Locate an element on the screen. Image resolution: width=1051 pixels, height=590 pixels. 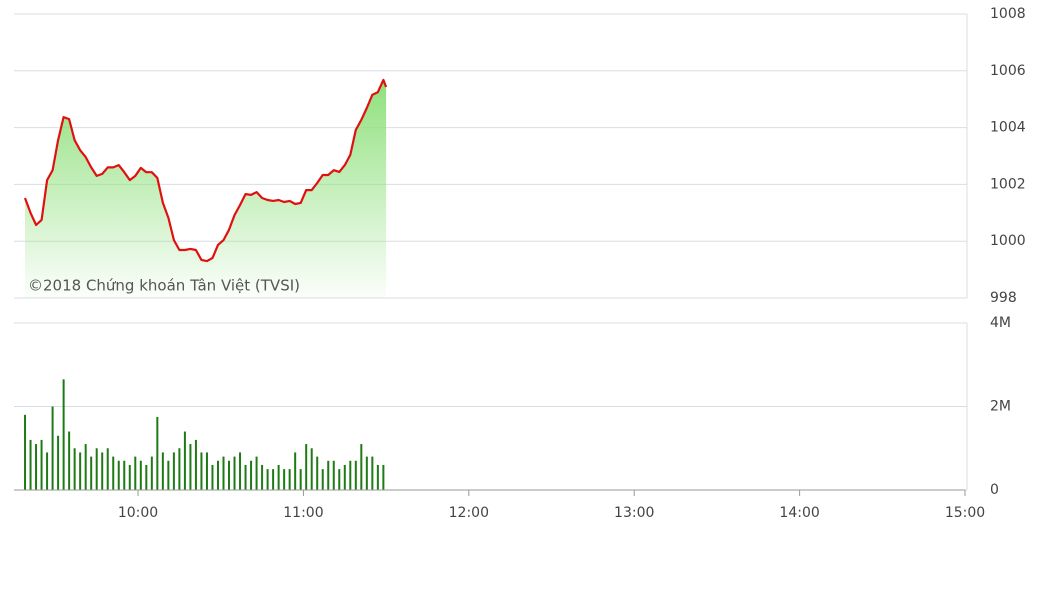
x-tick-label: 12:00 is located at coordinates (469, 513).